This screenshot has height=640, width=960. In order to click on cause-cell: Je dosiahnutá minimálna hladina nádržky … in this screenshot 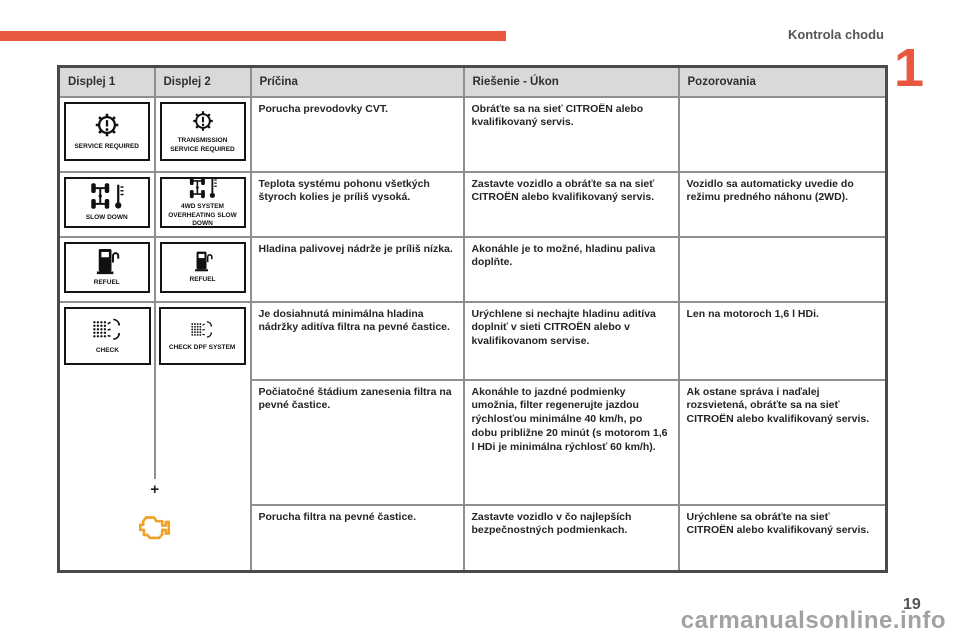, I will do `click(357, 340)`.